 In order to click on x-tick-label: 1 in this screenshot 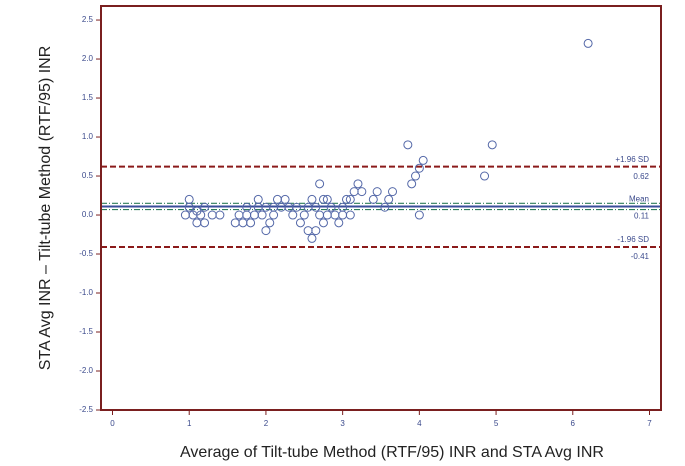, I will do `click(189, 423)`.